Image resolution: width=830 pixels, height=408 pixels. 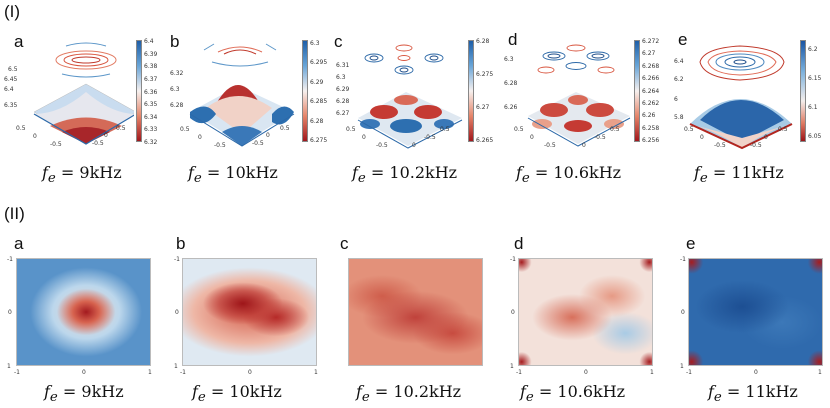 What do you see at coordinates (485, 74) in the screenshot?
I see `cbar-tick-Ic-1: 6.275` at bounding box center [485, 74].